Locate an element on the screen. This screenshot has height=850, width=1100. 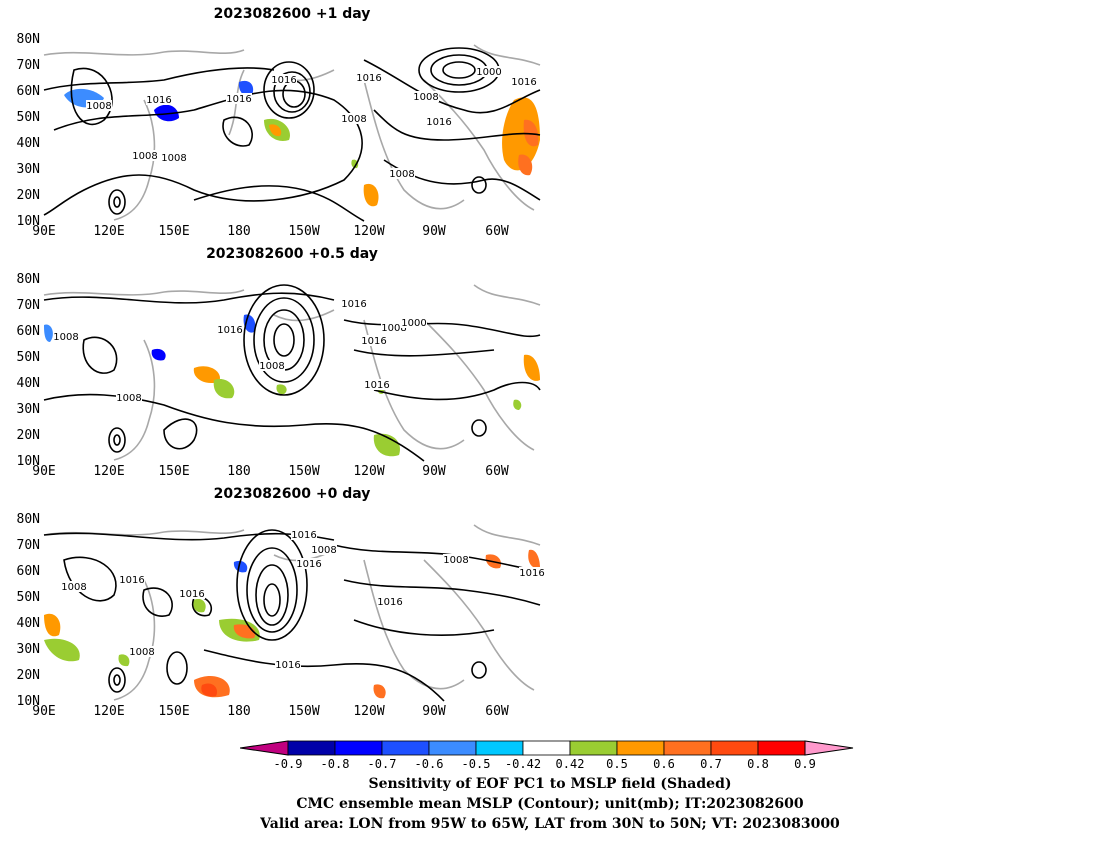
colorbar-tick-label: 0.42 is located at coordinates (570, 764).